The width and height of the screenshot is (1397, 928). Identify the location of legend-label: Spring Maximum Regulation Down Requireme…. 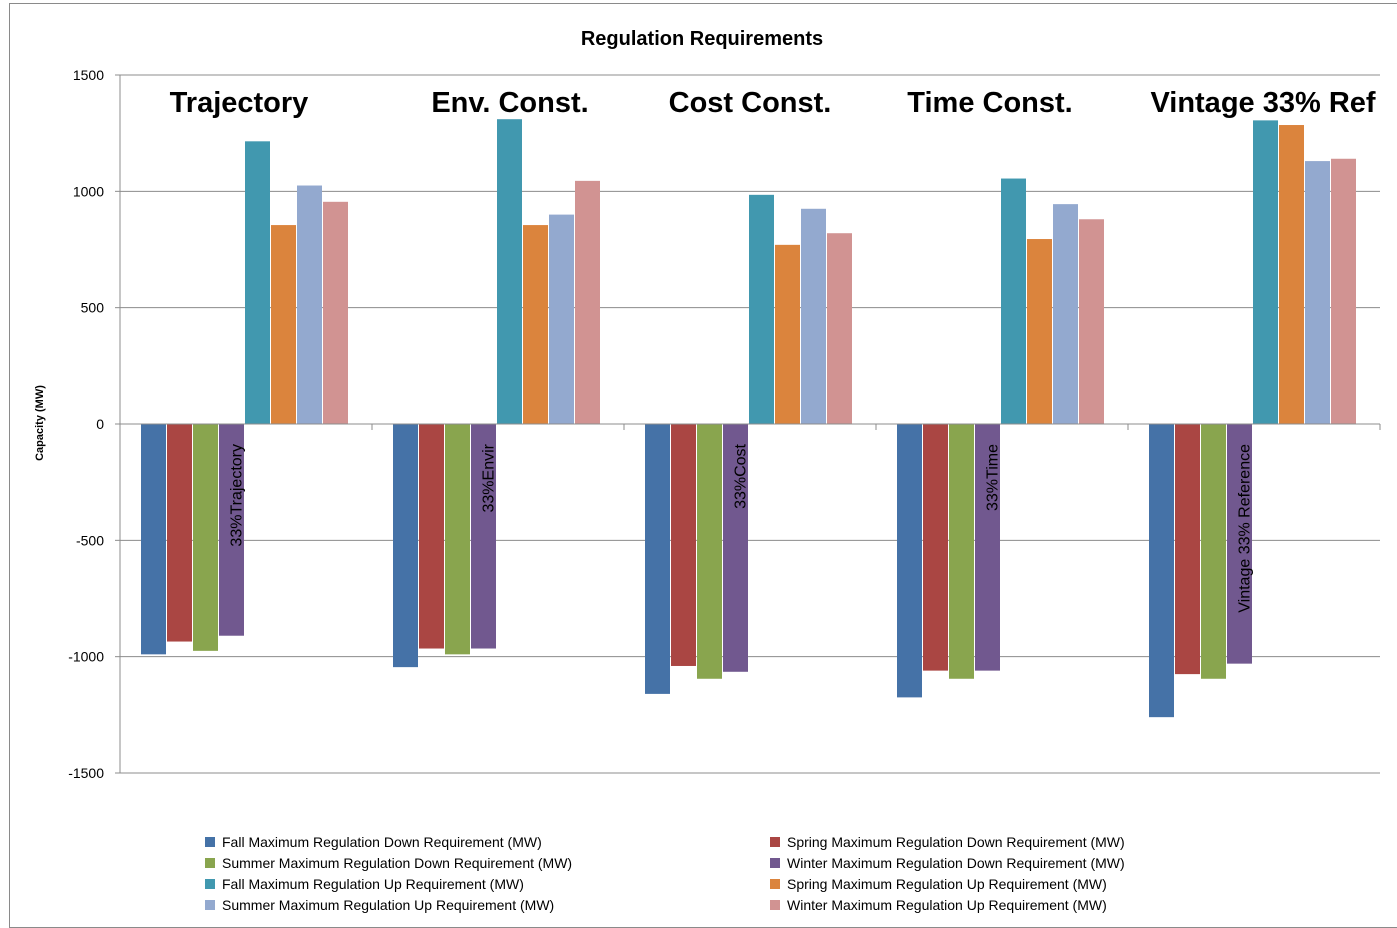
(956, 842).